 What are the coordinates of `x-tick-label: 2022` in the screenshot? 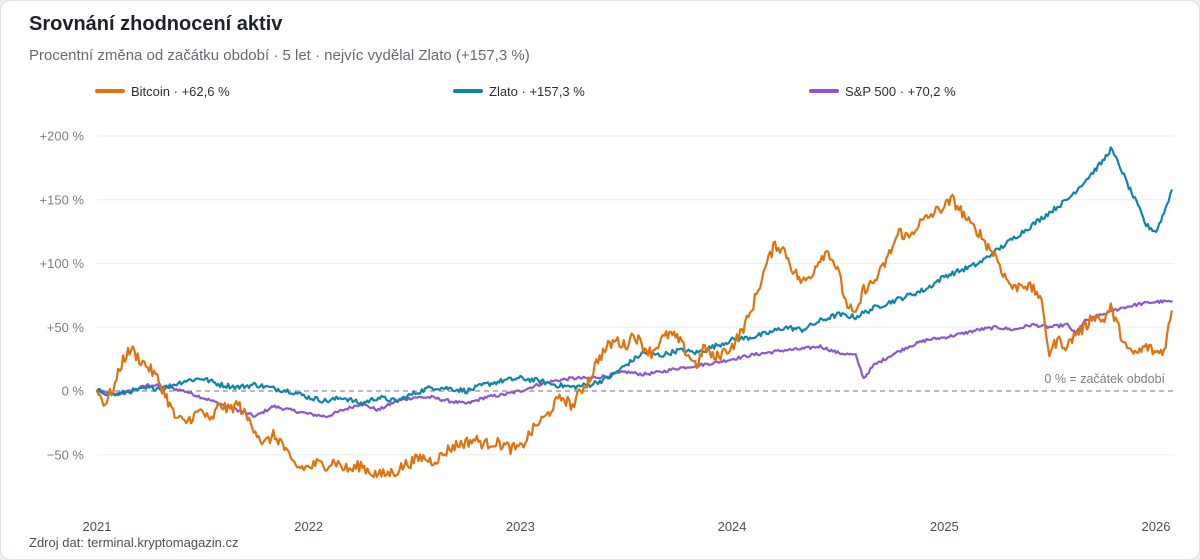 It's located at (308, 526).